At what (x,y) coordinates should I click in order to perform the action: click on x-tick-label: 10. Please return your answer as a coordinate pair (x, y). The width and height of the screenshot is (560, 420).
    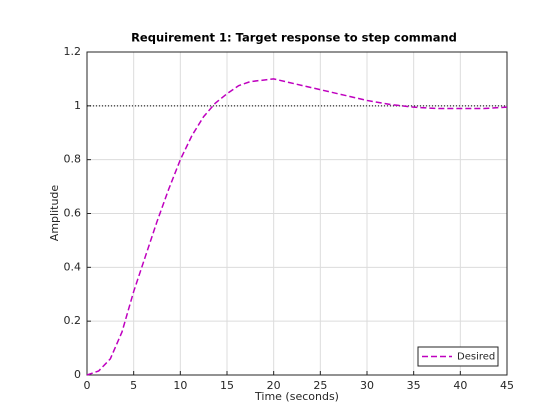
    Looking at the image, I should click on (180, 385).